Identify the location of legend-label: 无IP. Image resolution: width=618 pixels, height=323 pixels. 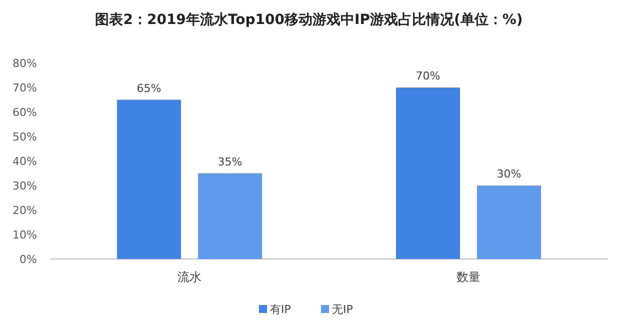
(343, 309).